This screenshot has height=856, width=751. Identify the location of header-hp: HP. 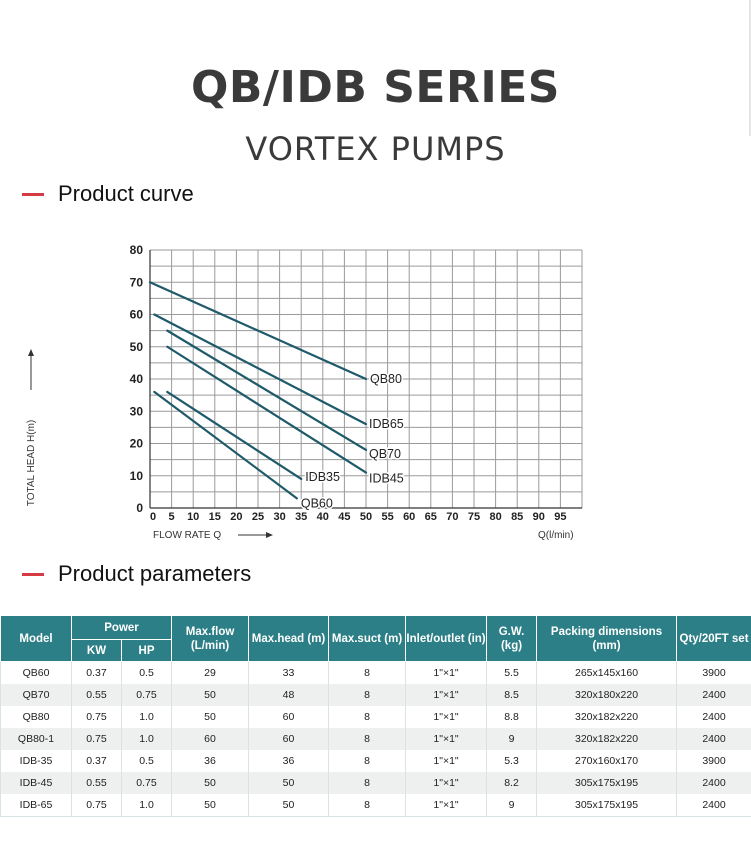
(146, 650).